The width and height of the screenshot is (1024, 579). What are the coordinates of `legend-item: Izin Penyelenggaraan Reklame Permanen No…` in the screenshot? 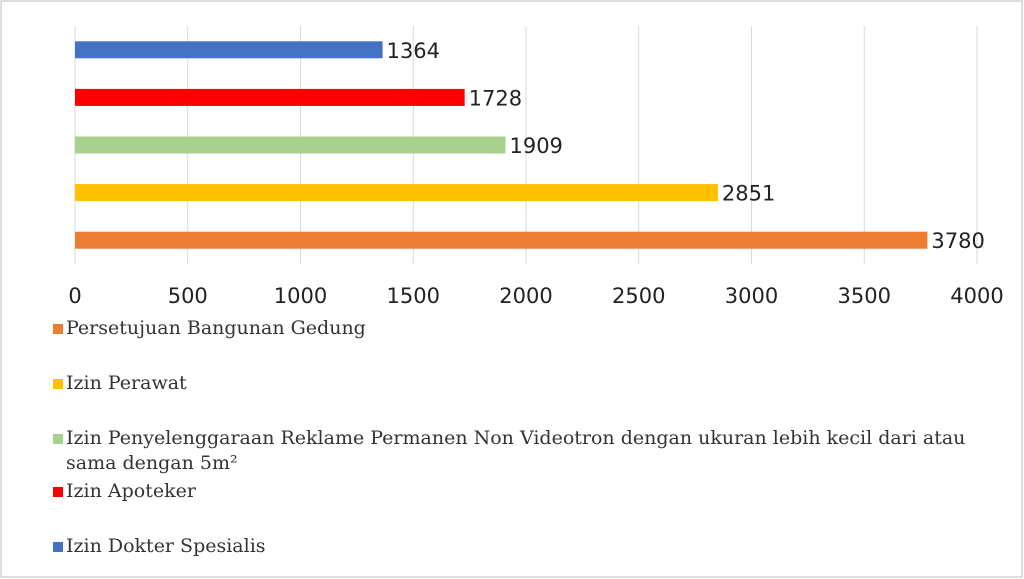 It's located at (529, 451).